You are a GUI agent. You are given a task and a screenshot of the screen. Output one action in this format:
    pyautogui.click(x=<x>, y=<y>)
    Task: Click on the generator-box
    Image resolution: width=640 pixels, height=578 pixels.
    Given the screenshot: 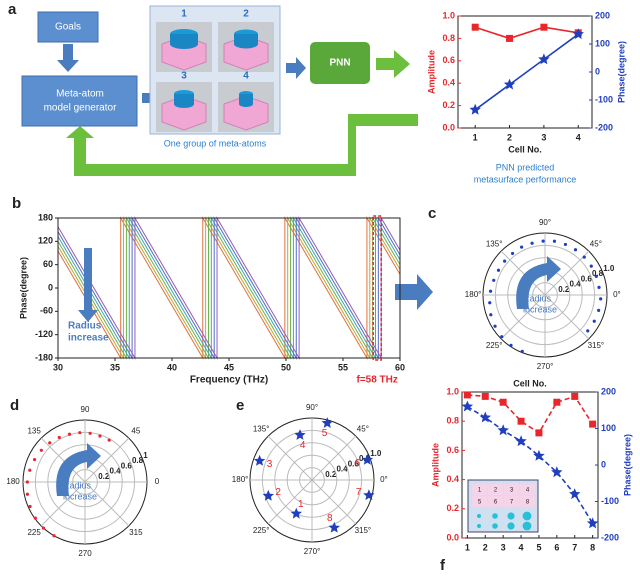 What is the action you would take?
    pyautogui.click(x=79, y=101)
    